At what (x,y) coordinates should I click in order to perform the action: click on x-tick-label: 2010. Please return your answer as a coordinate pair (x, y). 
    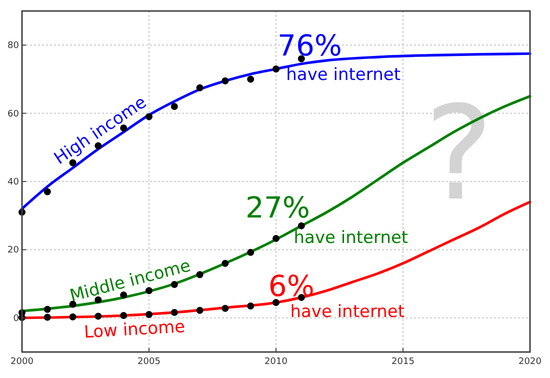
    Looking at the image, I should click on (276, 362).